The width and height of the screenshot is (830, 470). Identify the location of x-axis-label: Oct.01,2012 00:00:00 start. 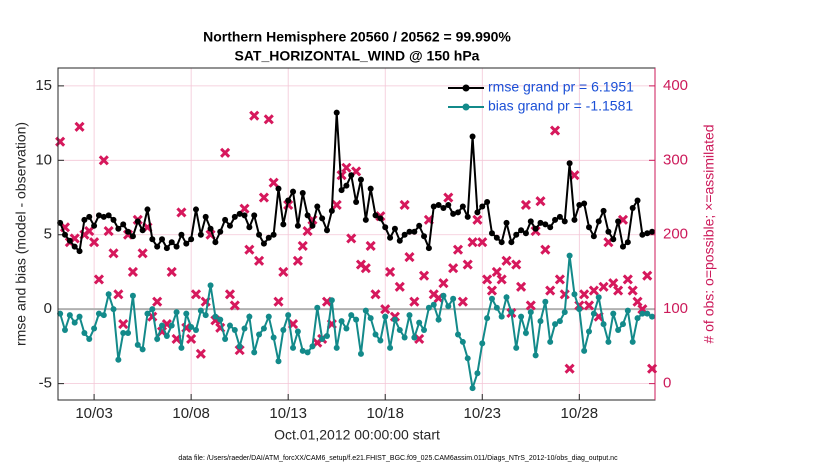
(357, 435).